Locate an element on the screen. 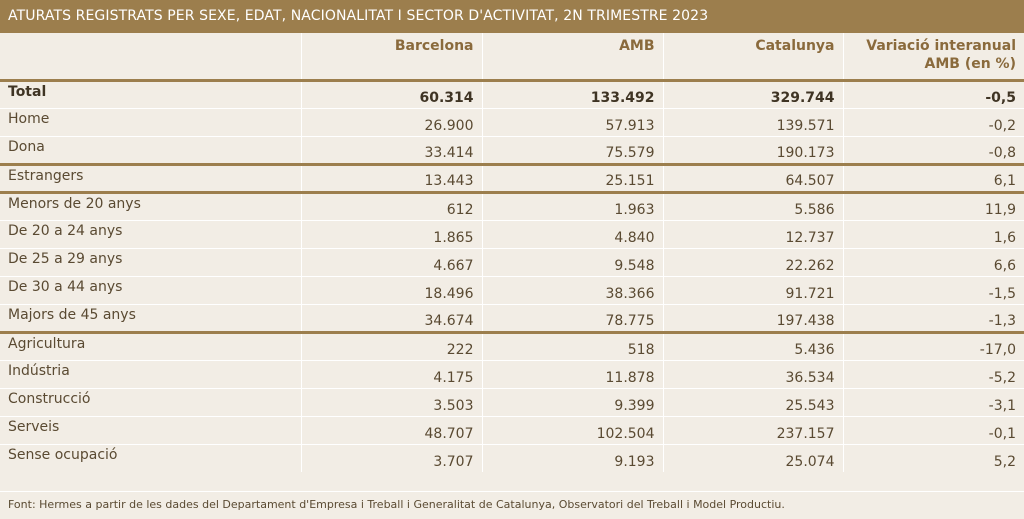 This screenshot has height=519, width=1024. cell-catalunya: 5.586 is located at coordinates (753, 205).